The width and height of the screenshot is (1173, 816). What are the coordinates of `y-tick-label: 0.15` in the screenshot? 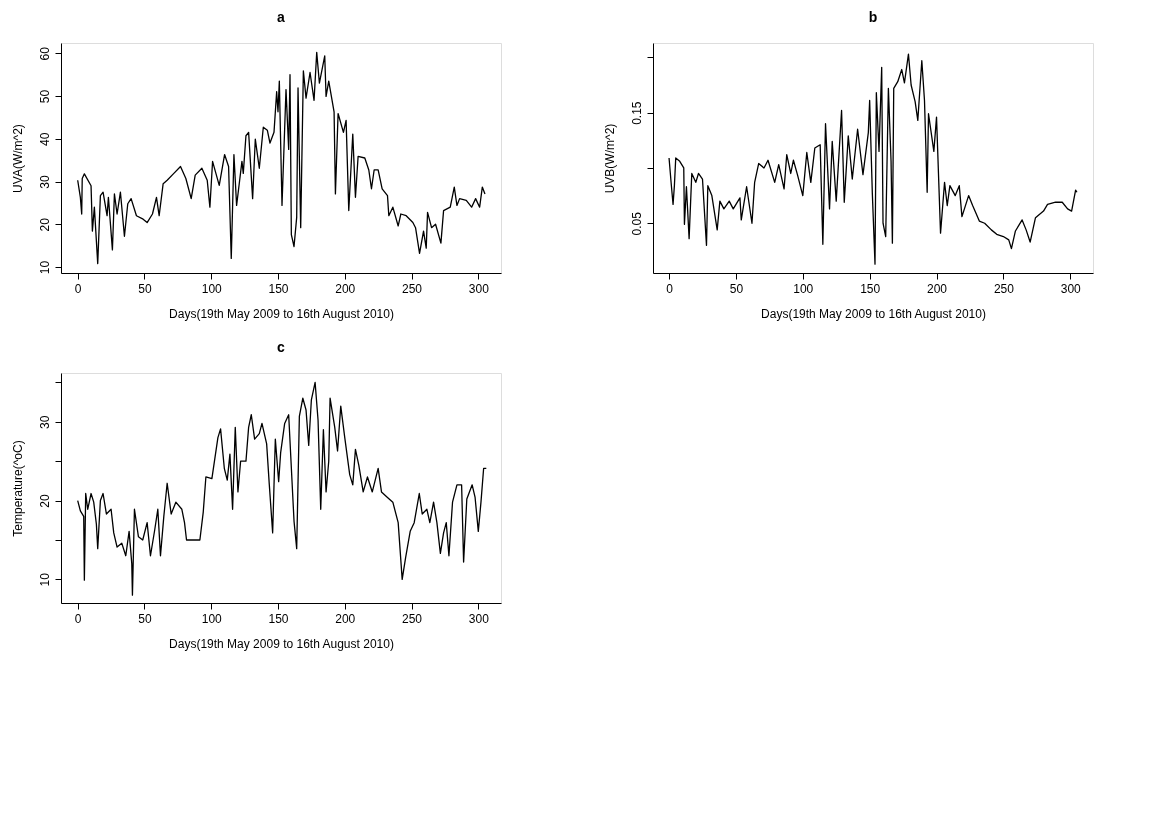 It's located at (636, 113).